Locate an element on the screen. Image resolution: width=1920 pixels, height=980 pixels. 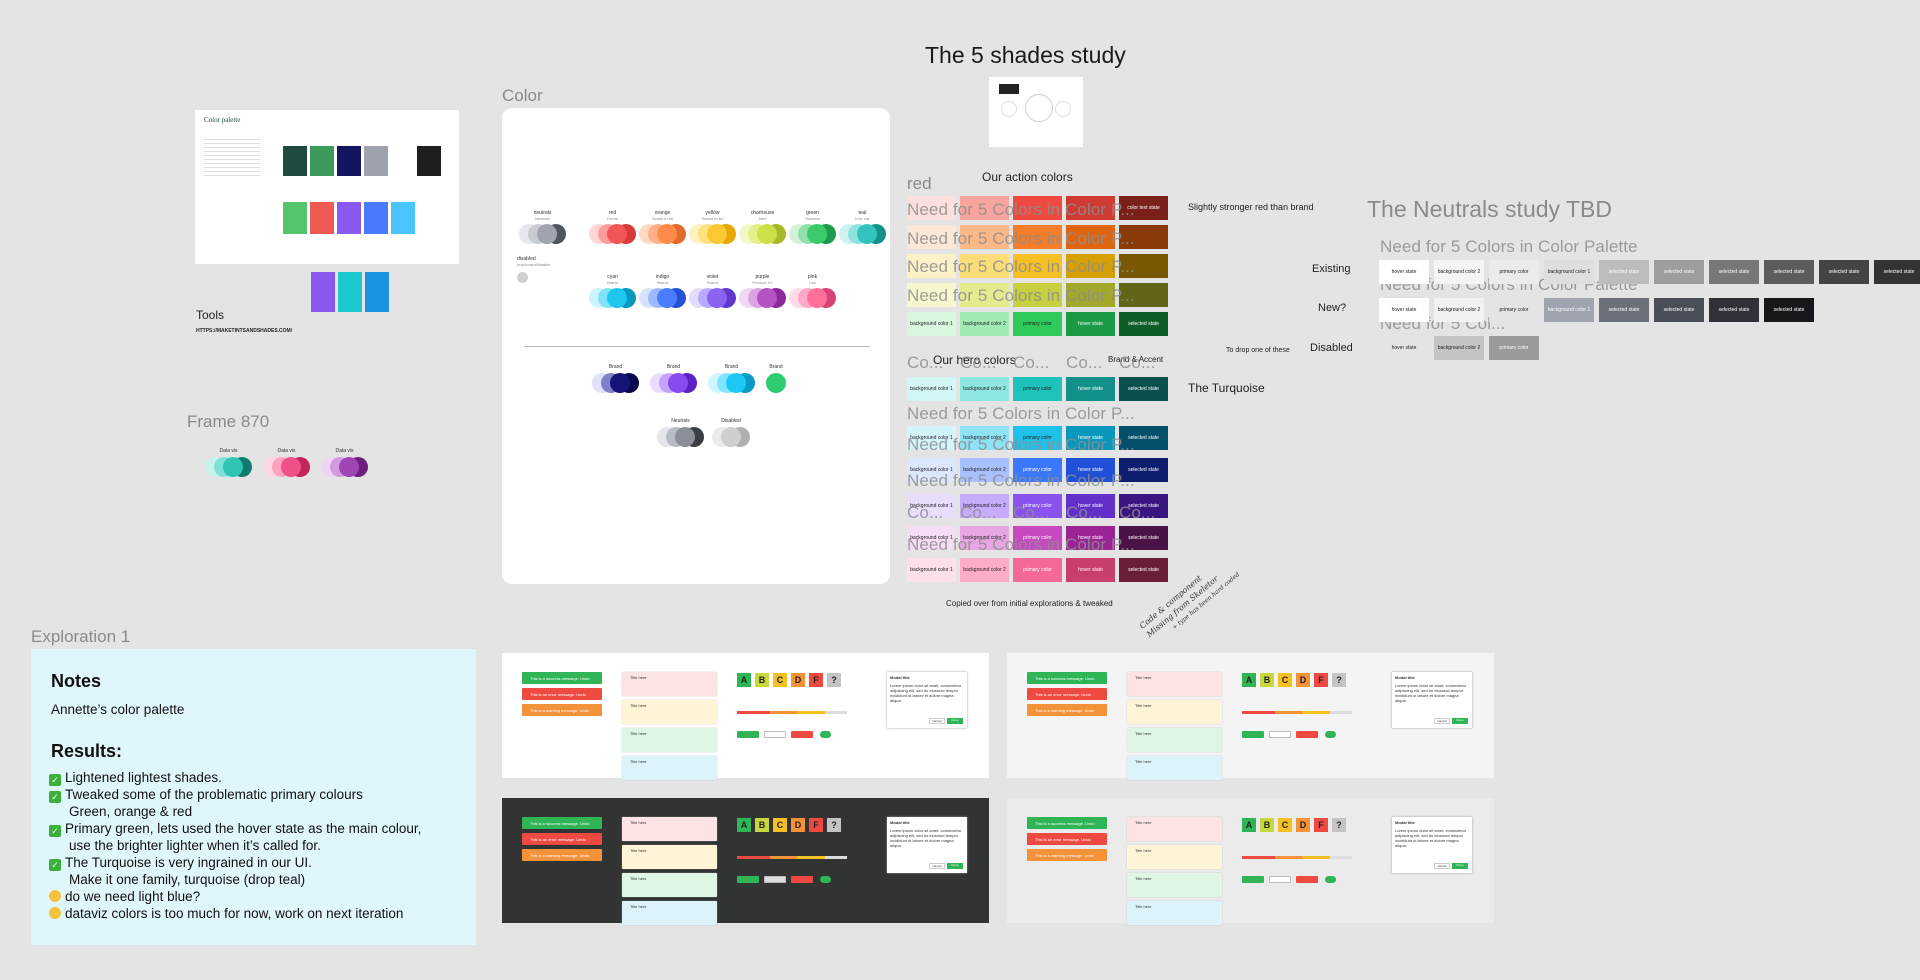
cluster-brand-0: Brand is located at coordinates (615, 378).